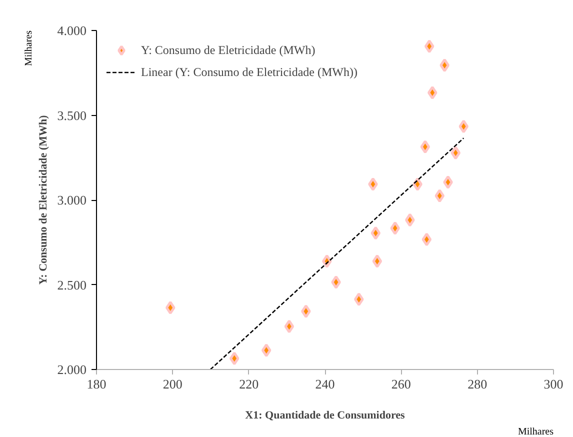 The image size is (573, 437). What do you see at coordinates (71, 369) in the screenshot?
I see `y-tick-label: 2.000` at bounding box center [71, 369].